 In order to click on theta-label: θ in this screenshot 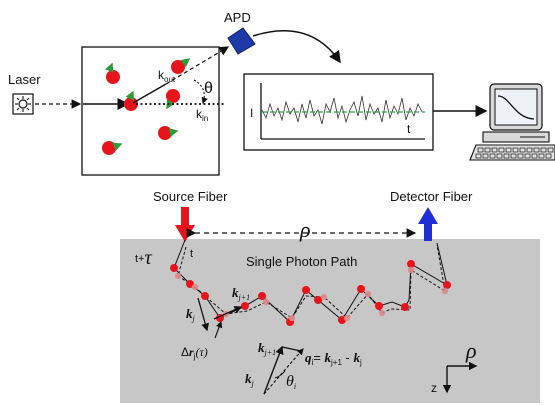, I will do `click(208, 88)`.